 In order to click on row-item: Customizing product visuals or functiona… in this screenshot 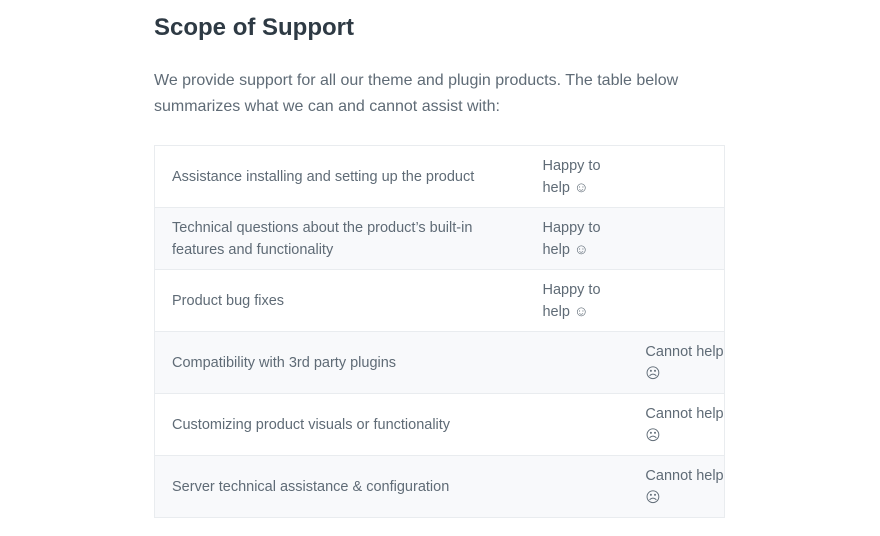, I will do `click(311, 424)`.